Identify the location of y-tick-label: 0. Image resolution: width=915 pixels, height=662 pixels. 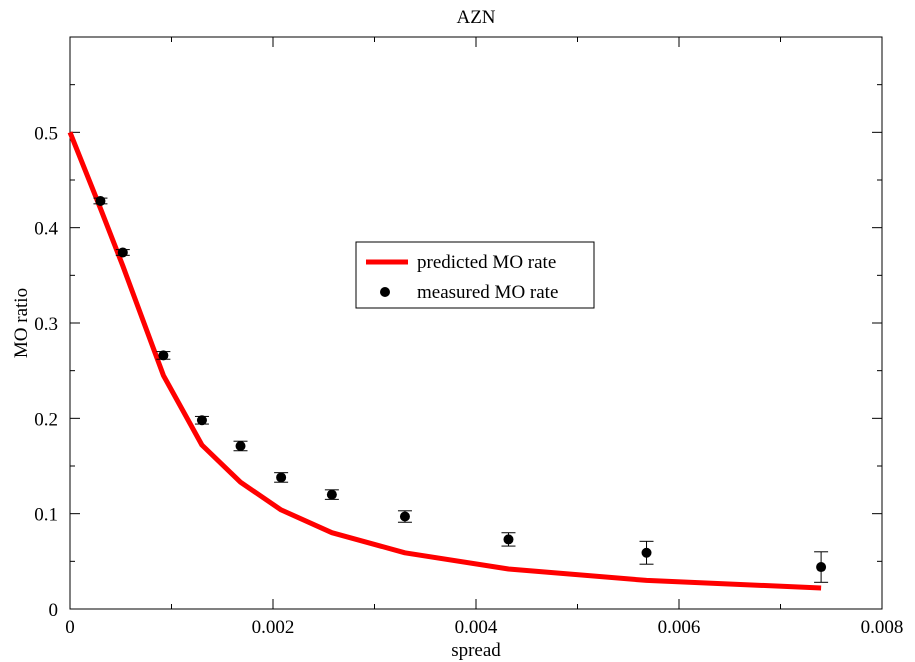
(54, 610).